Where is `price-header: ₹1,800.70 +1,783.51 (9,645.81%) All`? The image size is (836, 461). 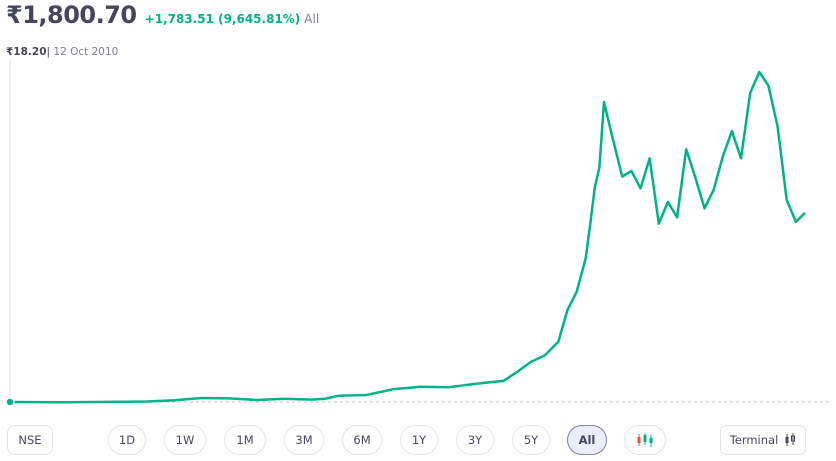 price-header: ₹1,800.70 +1,783.51 (9,645.81%) All is located at coordinates (162, 17).